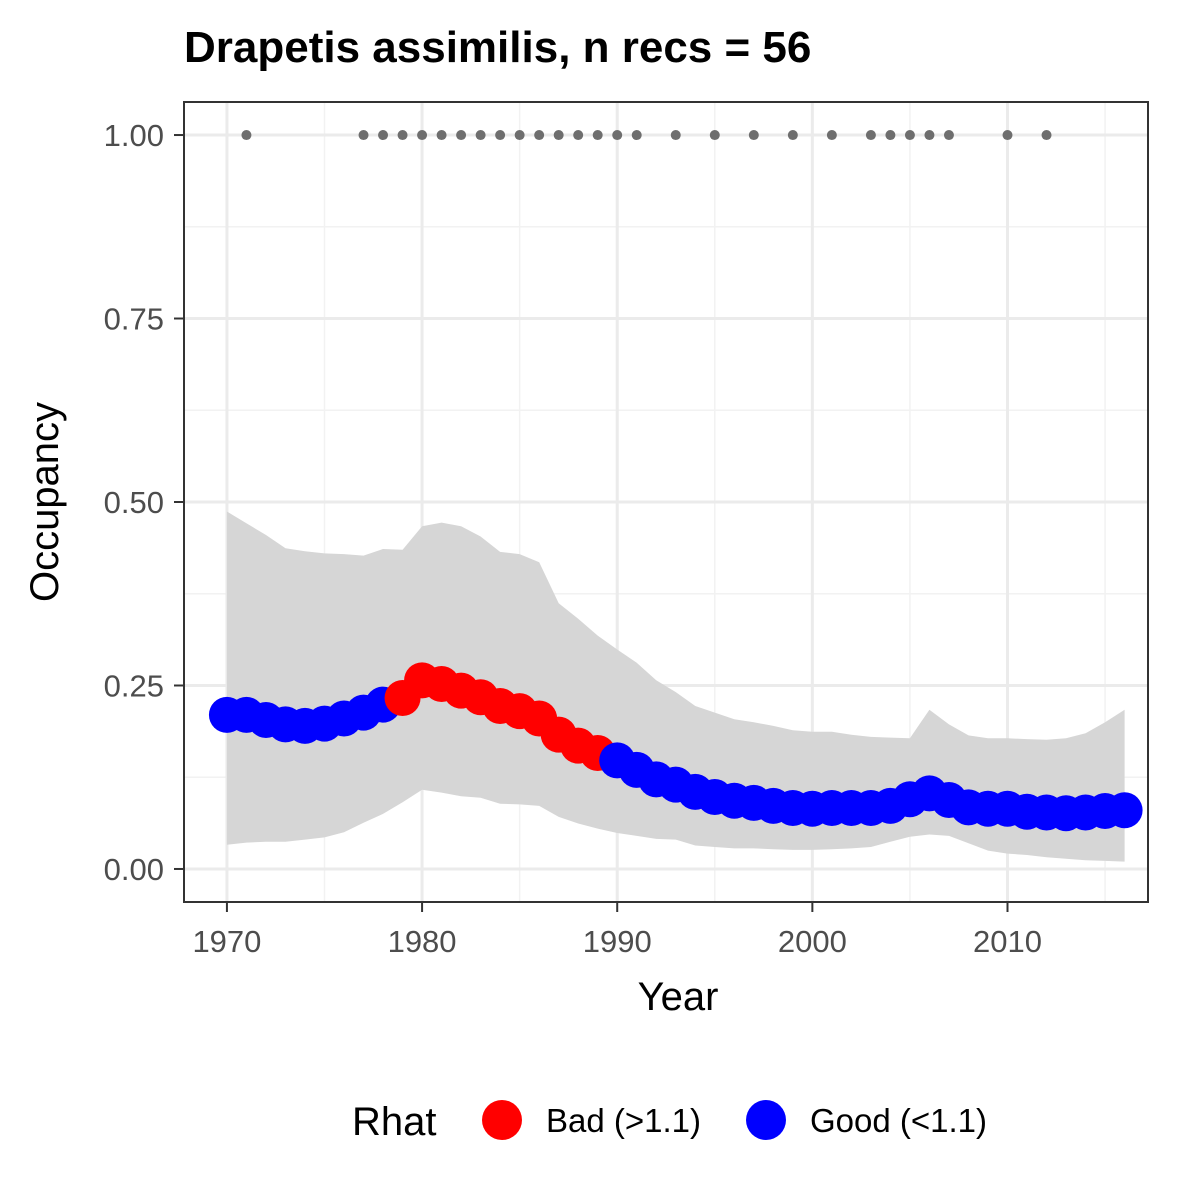  What do you see at coordinates (45, 502) in the screenshot?
I see `y-axis-label: Occupancy` at bounding box center [45, 502].